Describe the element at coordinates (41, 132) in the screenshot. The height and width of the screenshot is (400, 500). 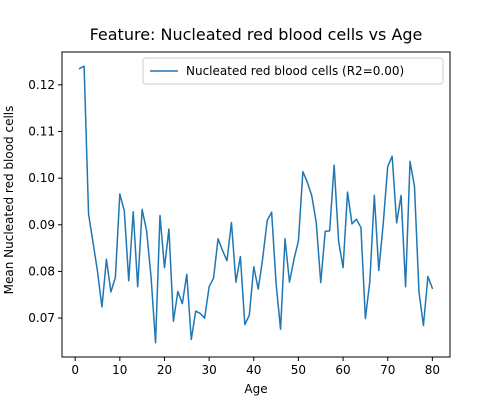
I see `y-tick-label: 0.11` at that location.